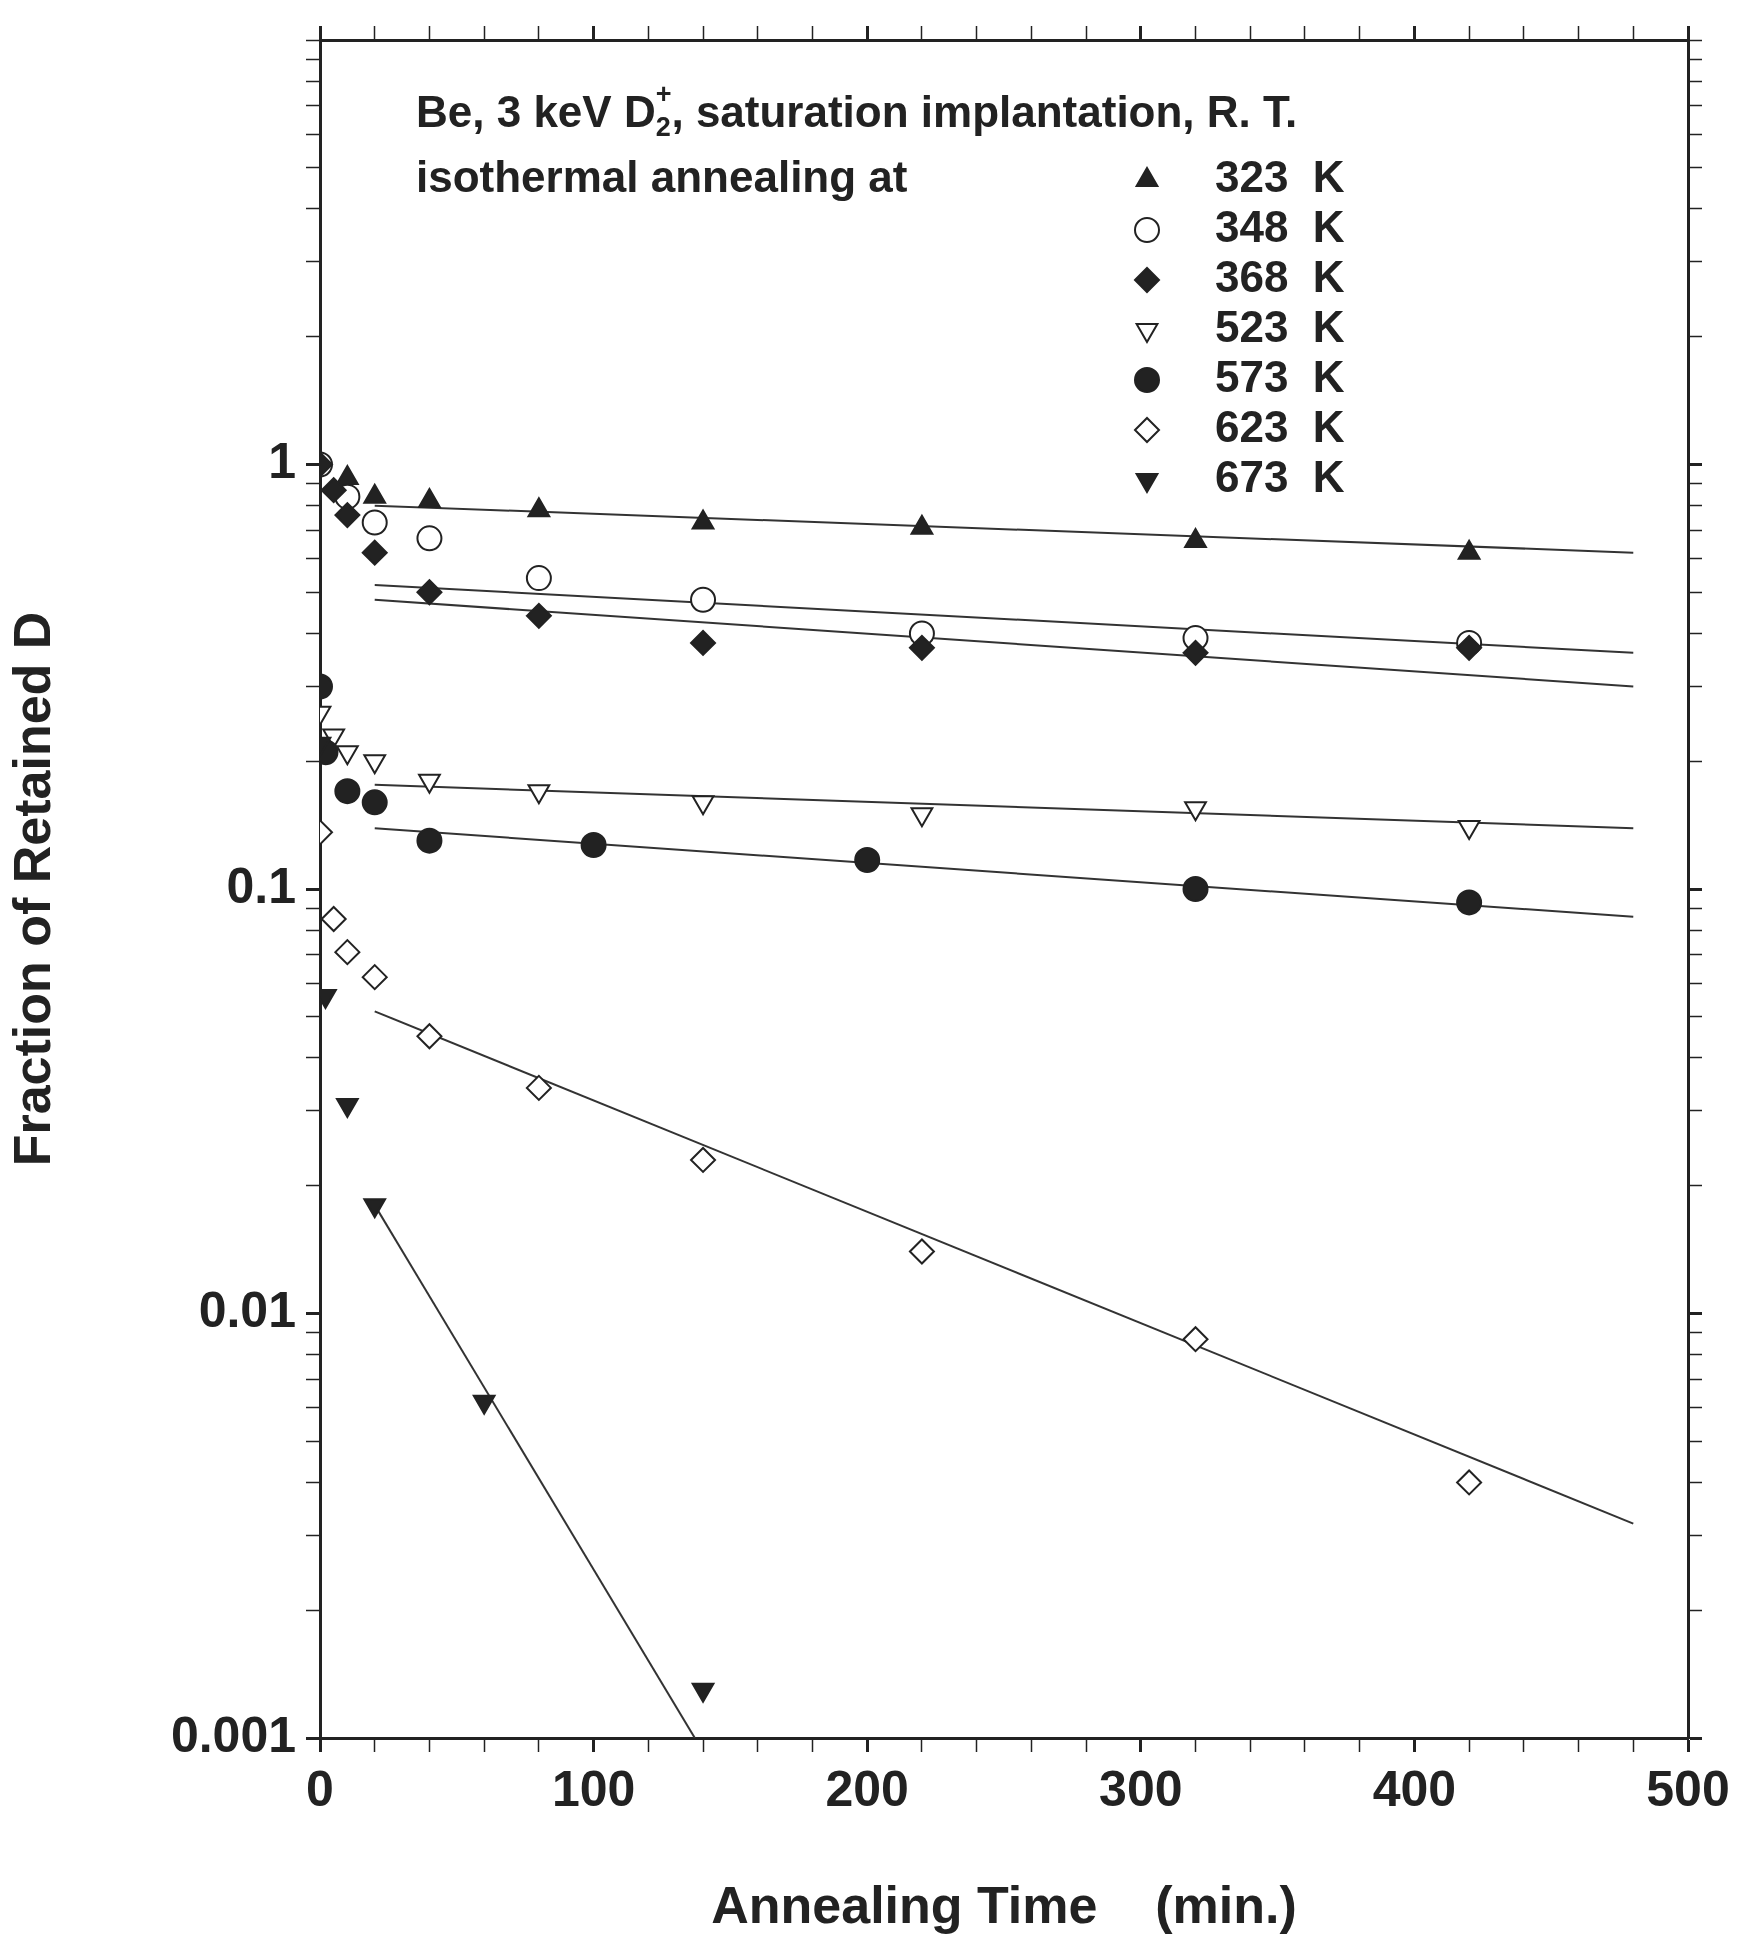 This screenshot has width=1744, height=1944. What do you see at coordinates (1414, 1788) in the screenshot?
I see `x-tick-label: 400` at bounding box center [1414, 1788].